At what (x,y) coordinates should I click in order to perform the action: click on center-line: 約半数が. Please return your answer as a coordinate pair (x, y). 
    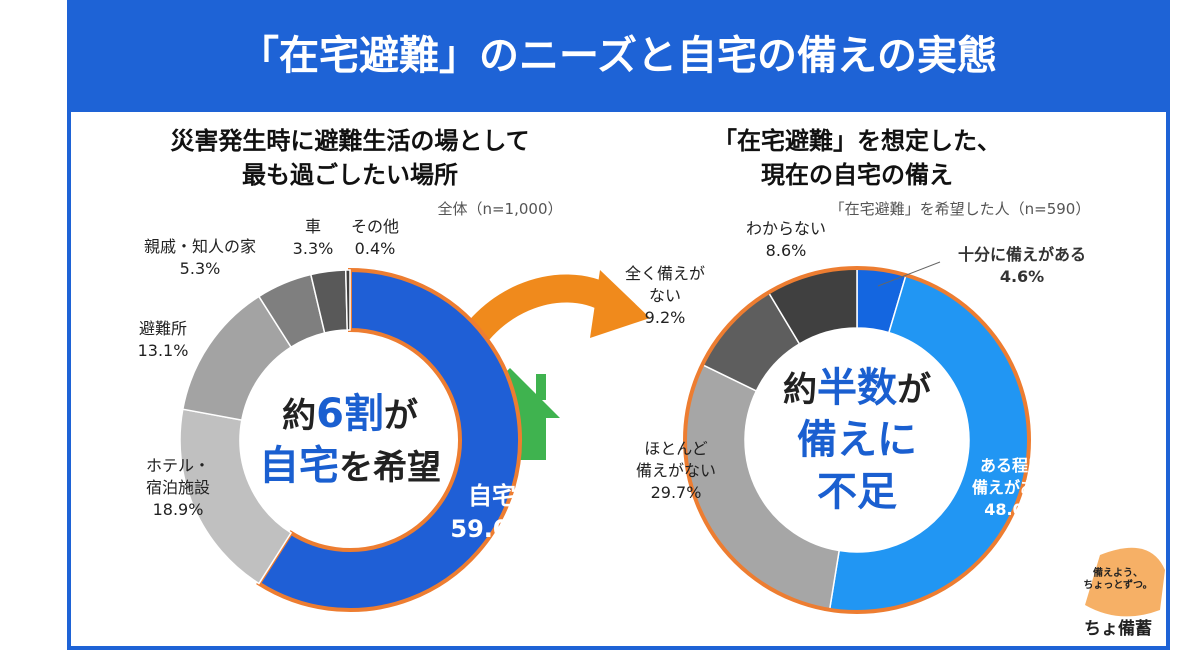
    Looking at the image, I should click on (857, 388).